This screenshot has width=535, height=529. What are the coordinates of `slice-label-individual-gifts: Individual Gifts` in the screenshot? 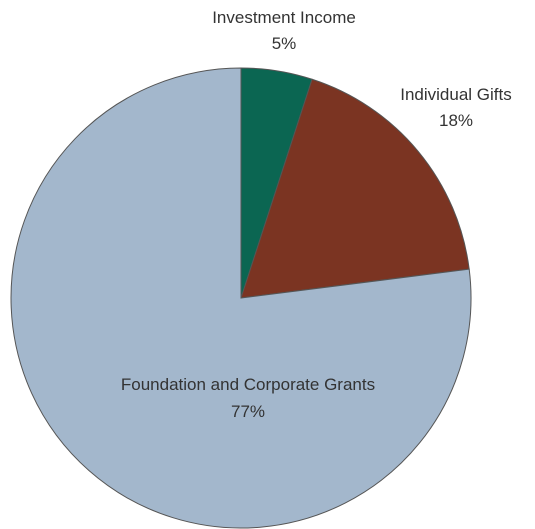 It's located at (456, 94).